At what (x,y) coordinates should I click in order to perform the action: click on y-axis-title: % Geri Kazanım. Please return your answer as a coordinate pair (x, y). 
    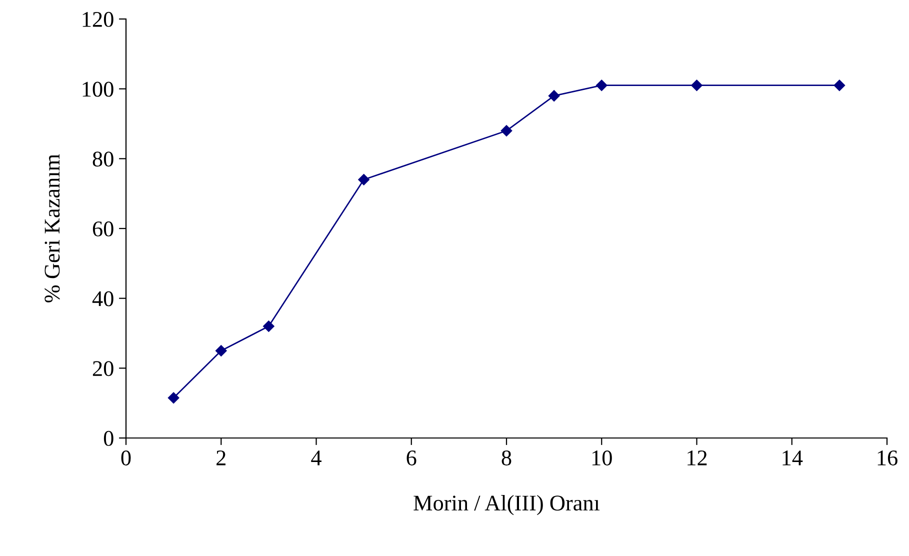
    Looking at the image, I should click on (52, 228).